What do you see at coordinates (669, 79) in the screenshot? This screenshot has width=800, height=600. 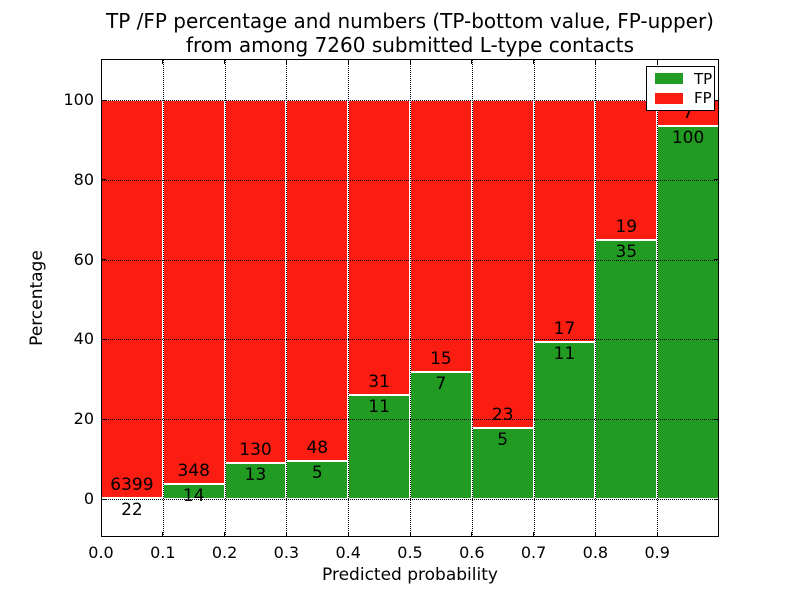 I see `tp-legend-swatch` at bounding box center [669, 79].